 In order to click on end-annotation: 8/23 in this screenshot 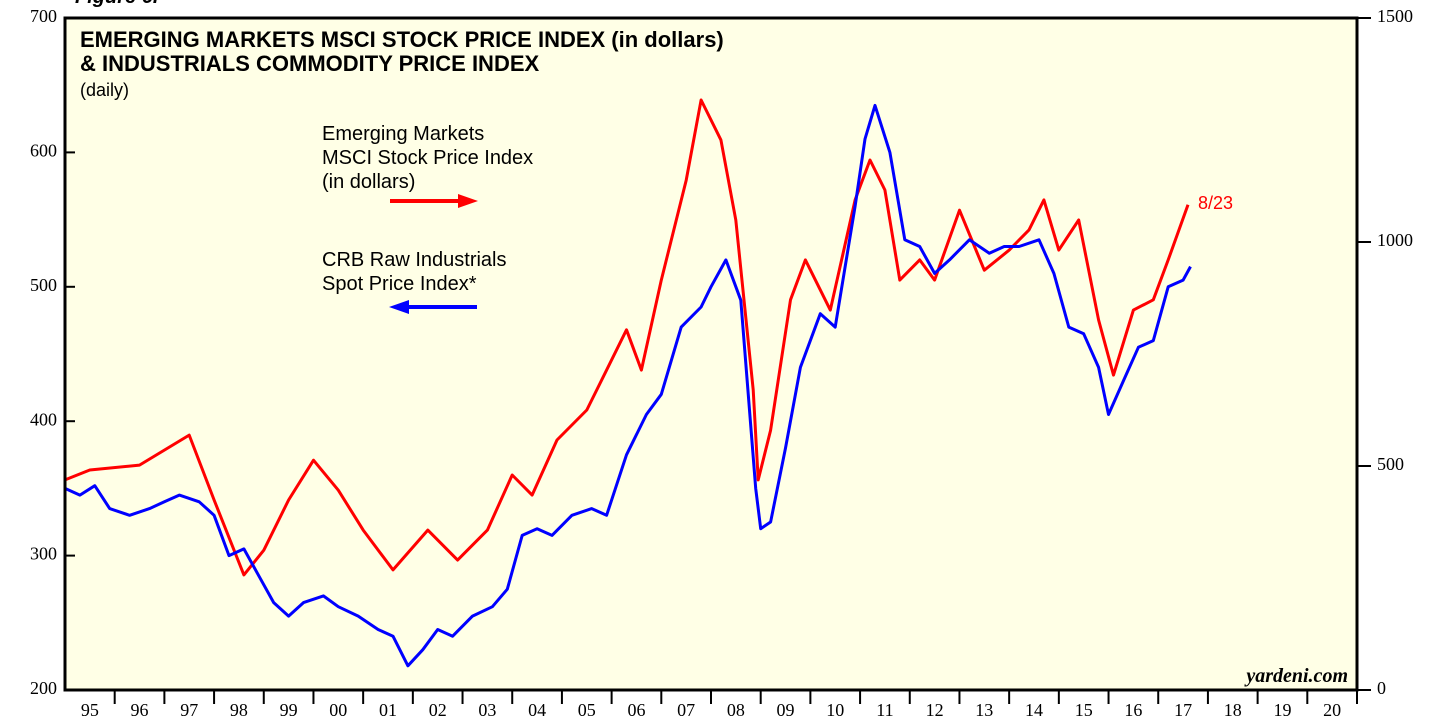, I will do `click(1216, 202)`.